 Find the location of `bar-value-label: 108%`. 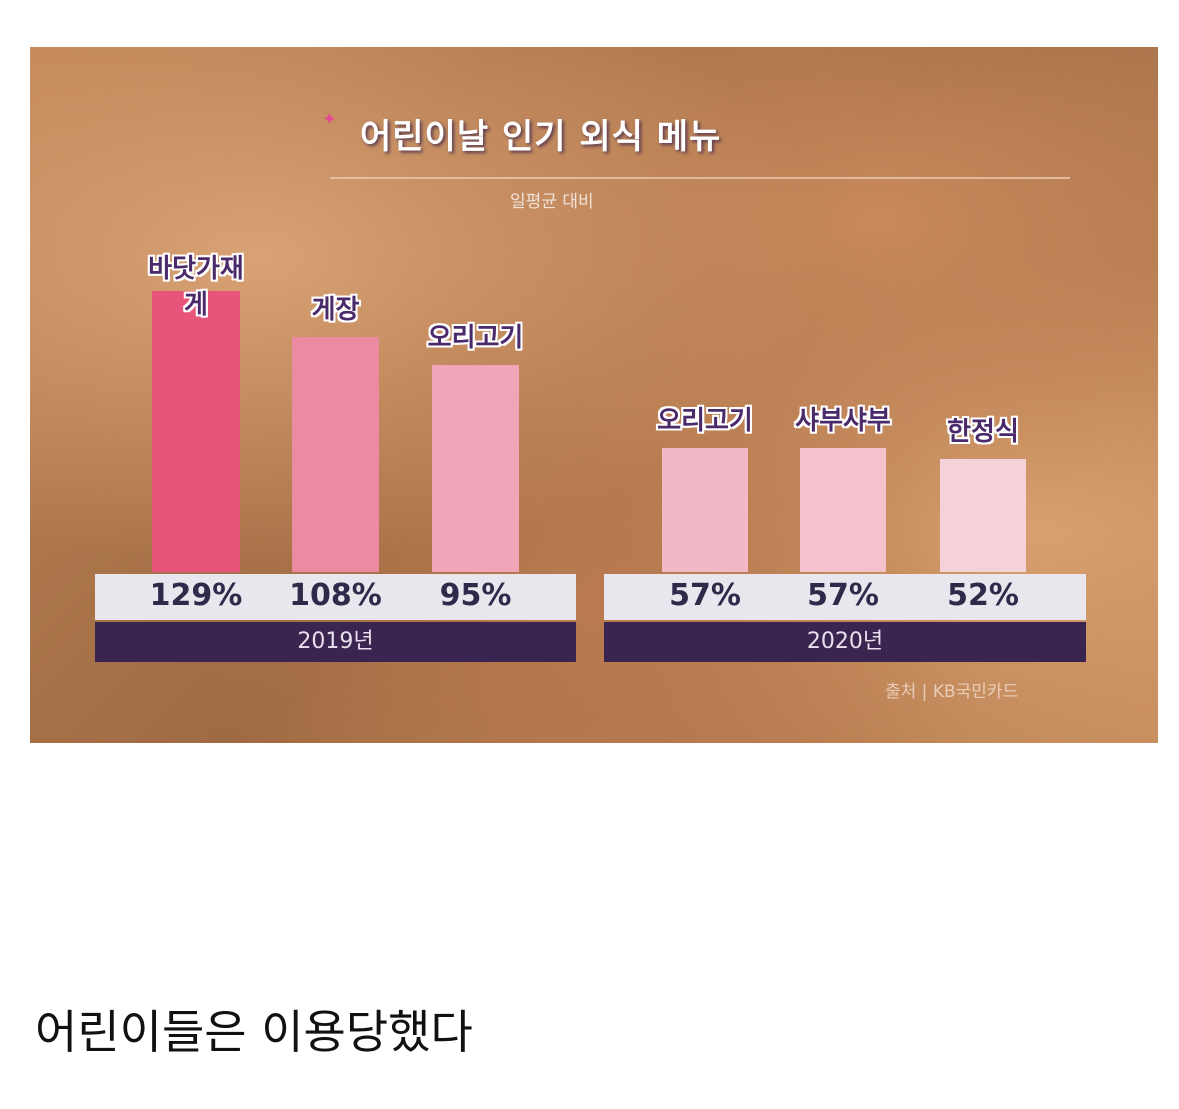

bar-value-label: 108% is located at coordinates (335, 595).